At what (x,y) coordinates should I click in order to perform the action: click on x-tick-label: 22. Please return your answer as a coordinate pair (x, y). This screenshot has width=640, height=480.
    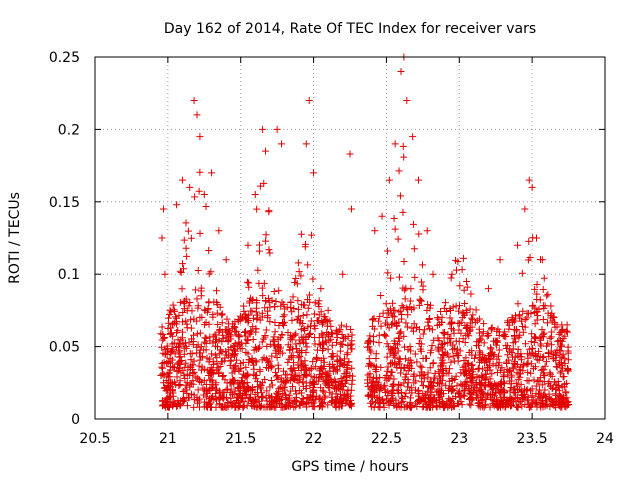
    Looking at the image, I should click on (314, 439).